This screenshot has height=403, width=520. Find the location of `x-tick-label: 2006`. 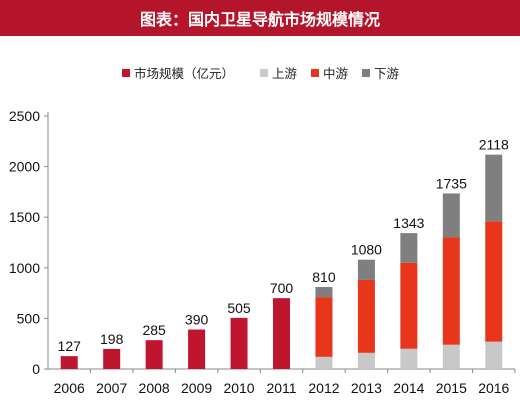

x-tick-label: 2006 is located at coordinates (69, 388).